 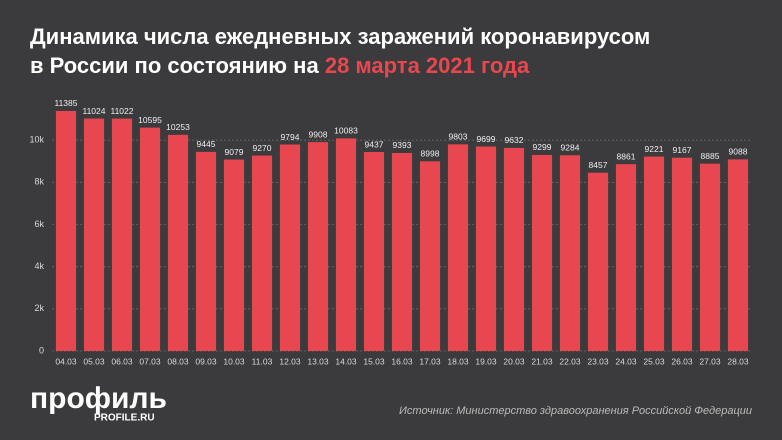 I want to click on value-label: 11024, so click(x=93, y=111).